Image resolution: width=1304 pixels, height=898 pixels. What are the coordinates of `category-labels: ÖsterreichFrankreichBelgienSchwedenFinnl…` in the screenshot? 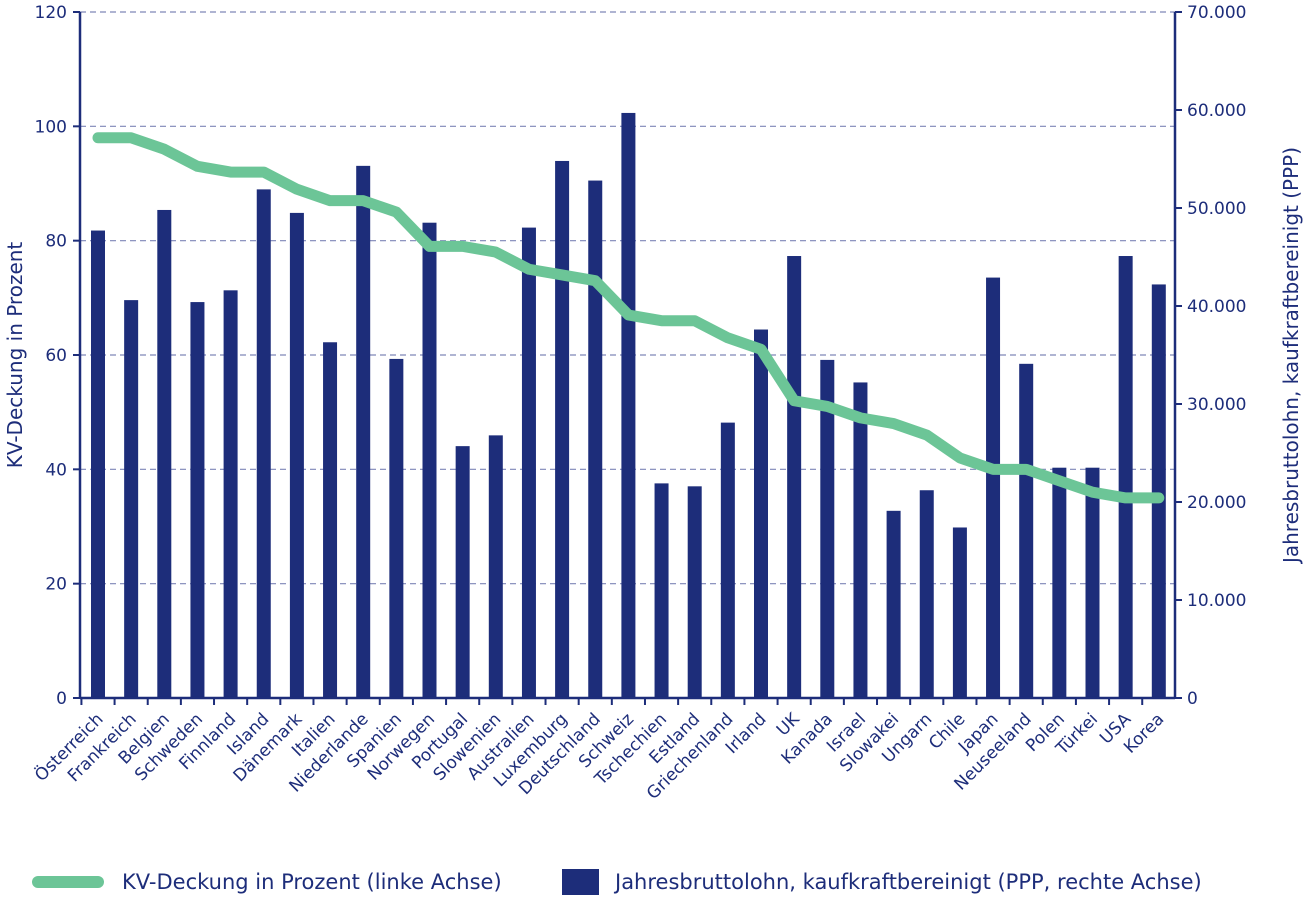 It's located at (599, 756).